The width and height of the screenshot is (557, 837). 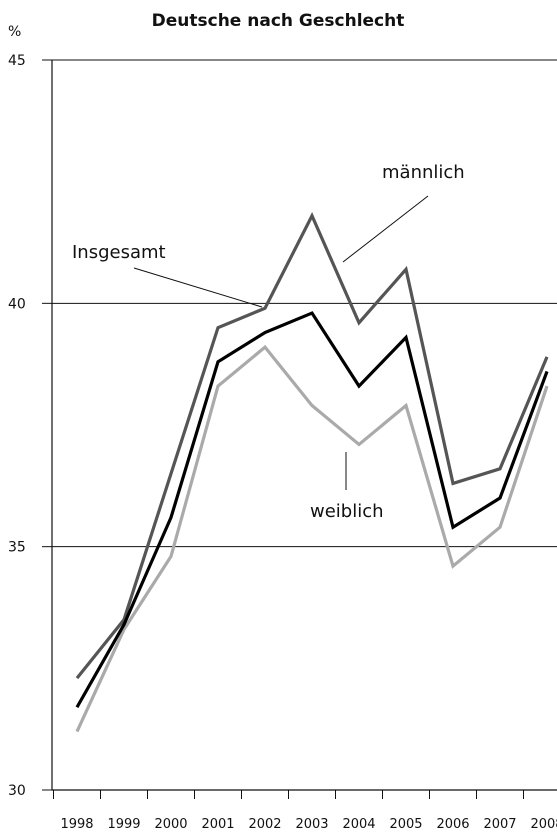 What do you see at coordinates (385, 229) in the screenshot?
I see `leader-maennlich` at bounding box center [385, 229].